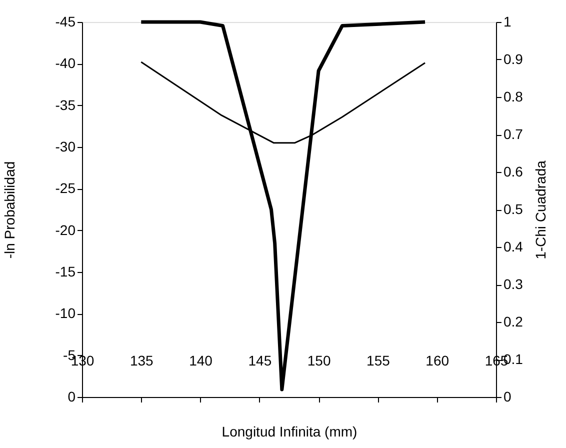 This screenshot has height=448, width=566. Describe the element at coordinates (65, 188) in the screenshot. I see `y-tick-label: -25` at that location.